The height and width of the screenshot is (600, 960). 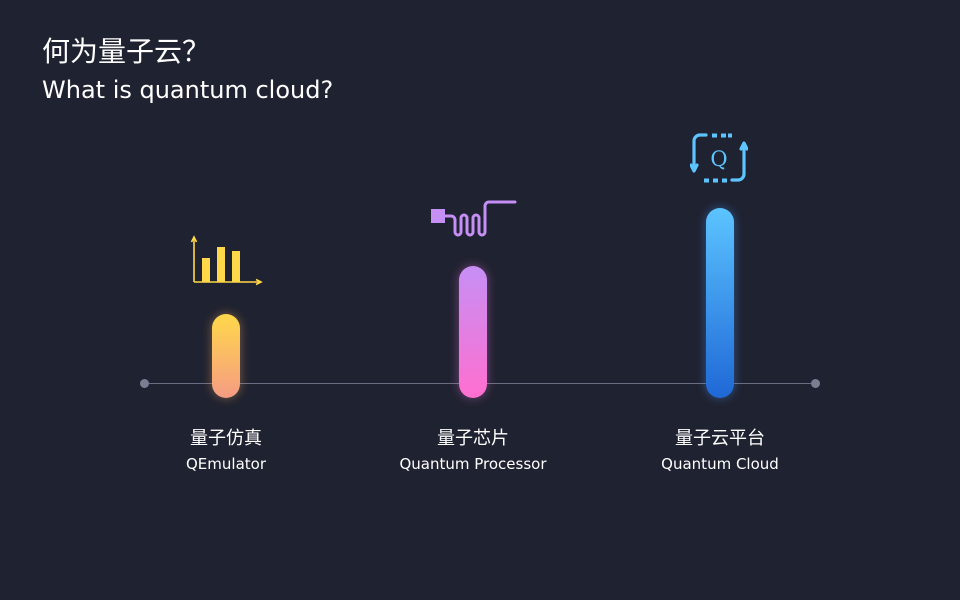 What do you see at coordinates (473, 438) in the screenshot?
I see `quantum-processor-title-zh: 量子芯片` at bounding box center [473, 438].